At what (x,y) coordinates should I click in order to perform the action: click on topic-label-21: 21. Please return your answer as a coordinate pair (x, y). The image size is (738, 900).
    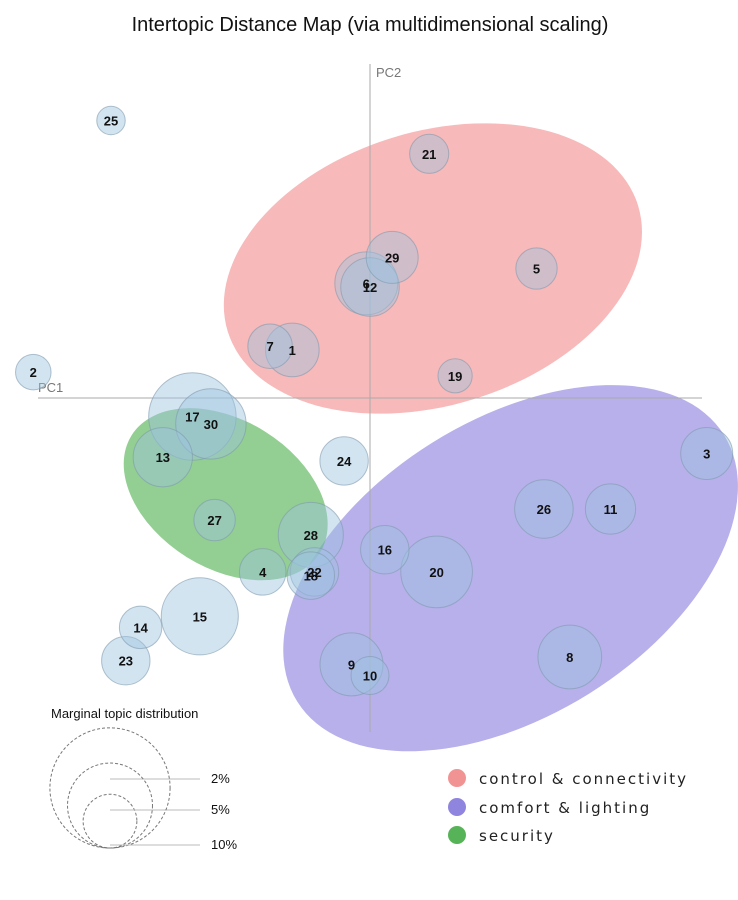
    Looking at the image, I should click on (429, 154).